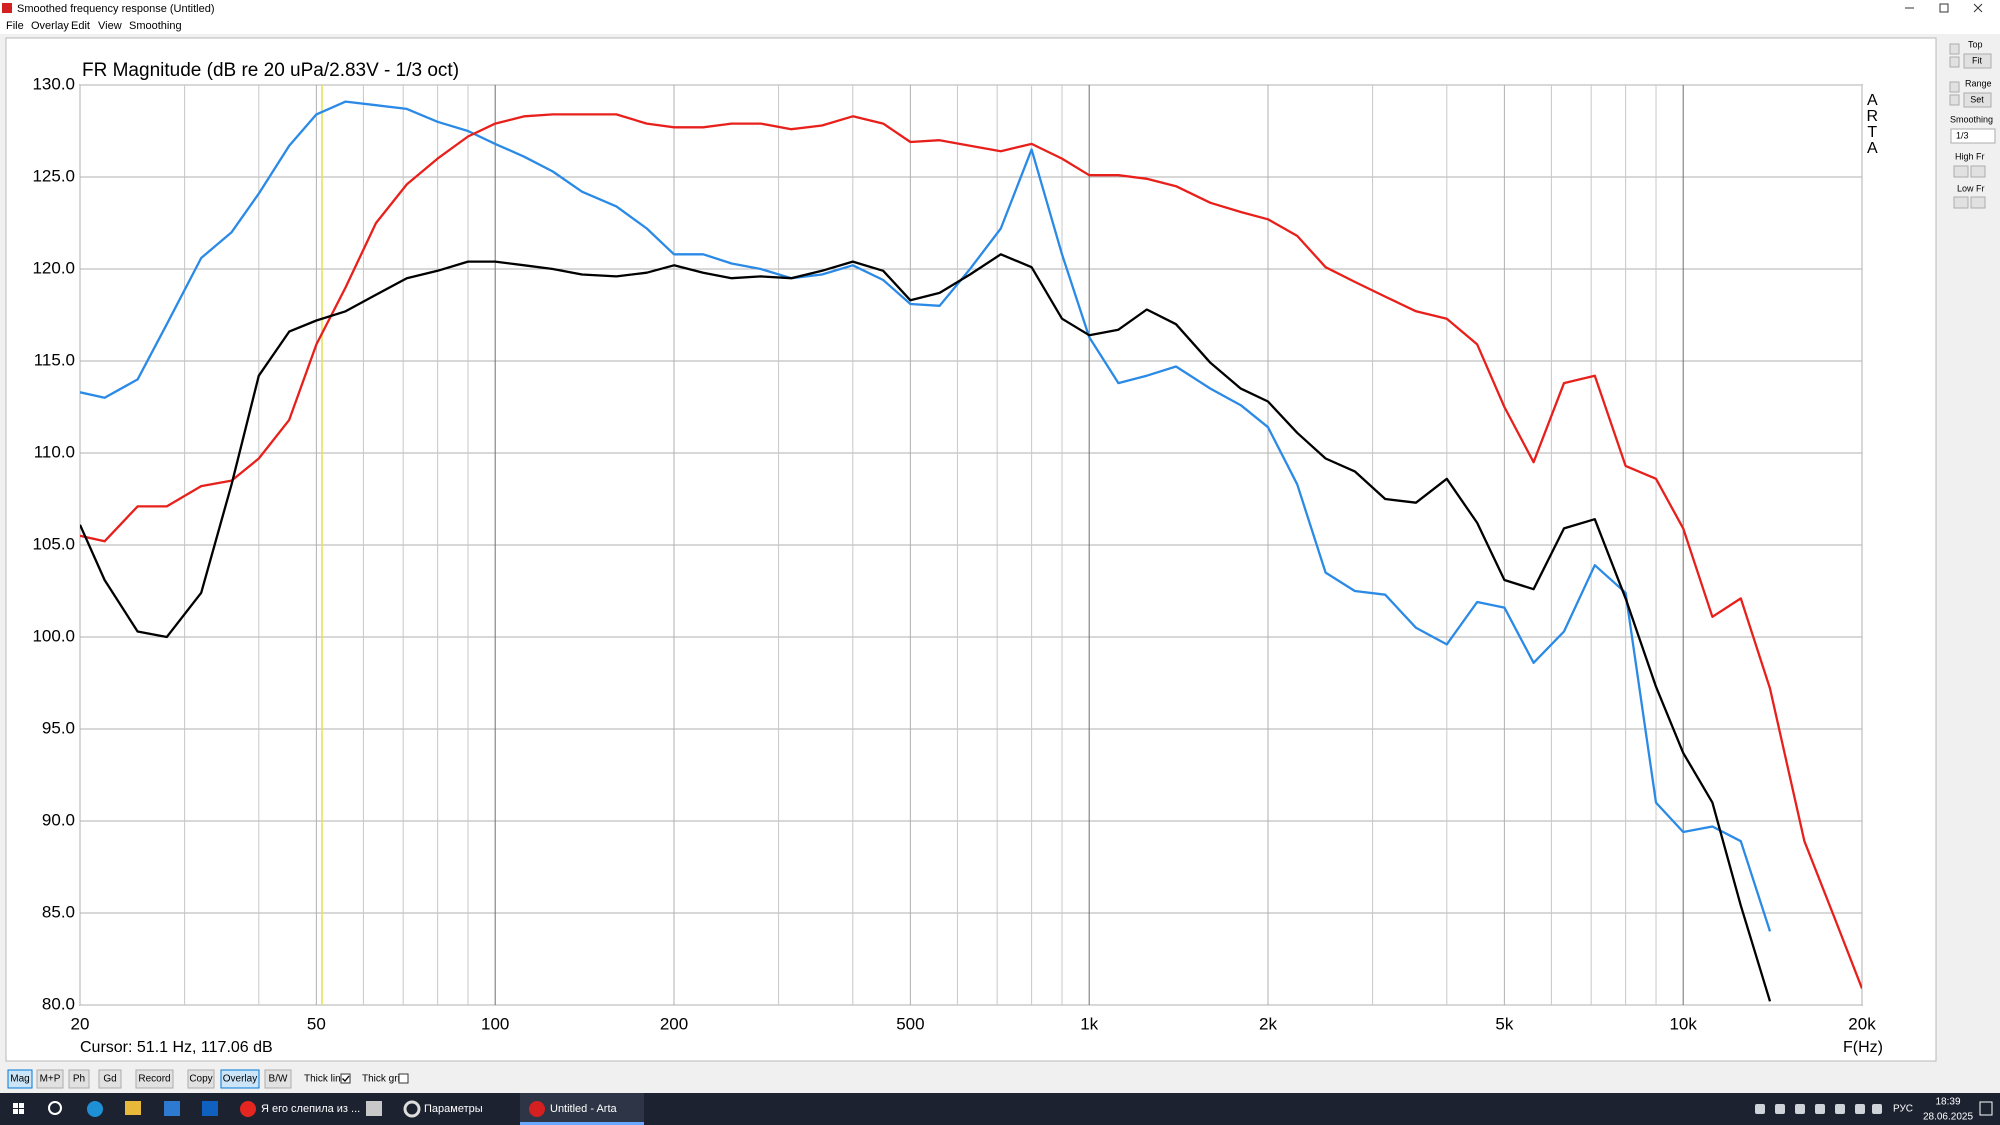 The width and height of the screenshot is (2000, 1125). Describe the element at coordinates (1971, 119) in the screenshot. I see `label: Smoothing` at that location.